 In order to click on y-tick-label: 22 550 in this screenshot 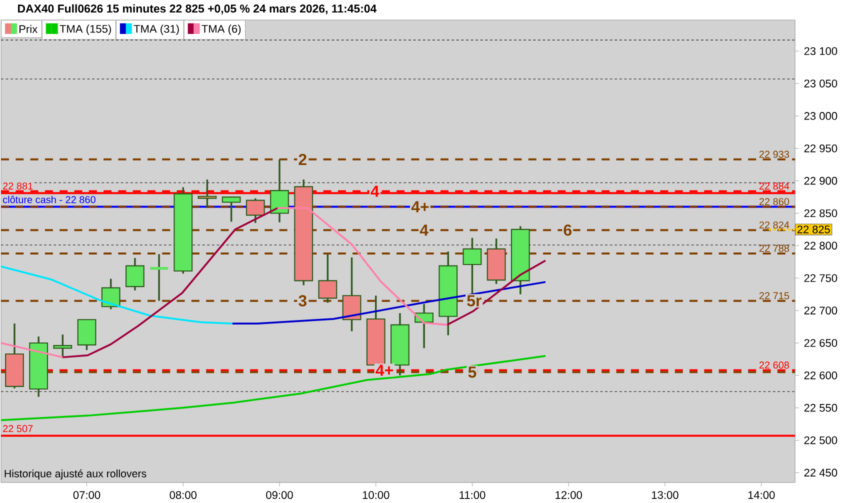, I will do `click(821, 408)`.